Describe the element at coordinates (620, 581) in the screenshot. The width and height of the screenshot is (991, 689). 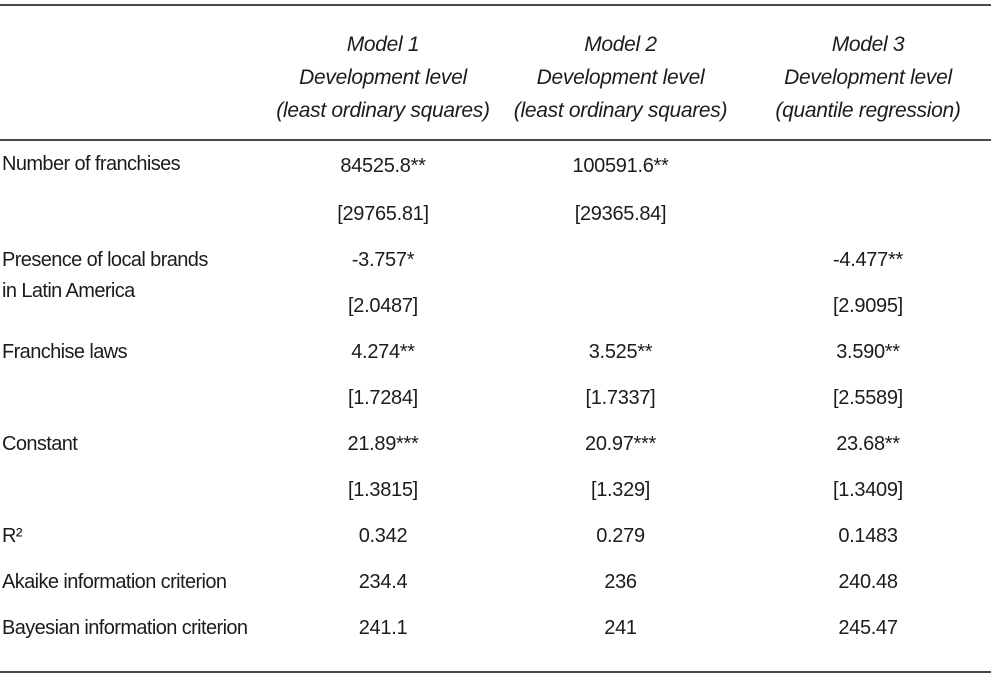
I see `cell-value: 236` at that location.